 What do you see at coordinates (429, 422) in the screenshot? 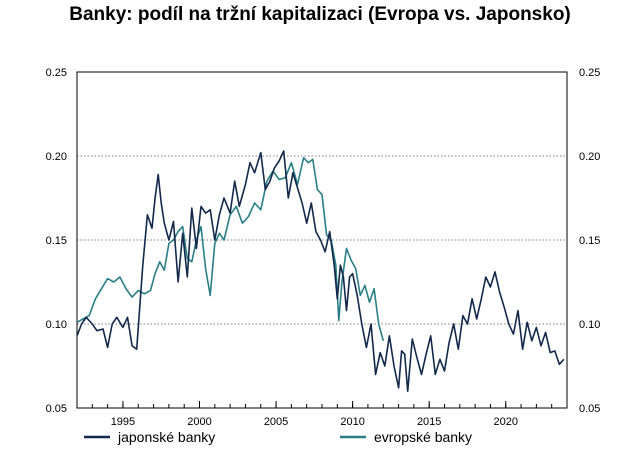
I see `x-tick-label-2015: 2015` at bounding box center [429, 422].